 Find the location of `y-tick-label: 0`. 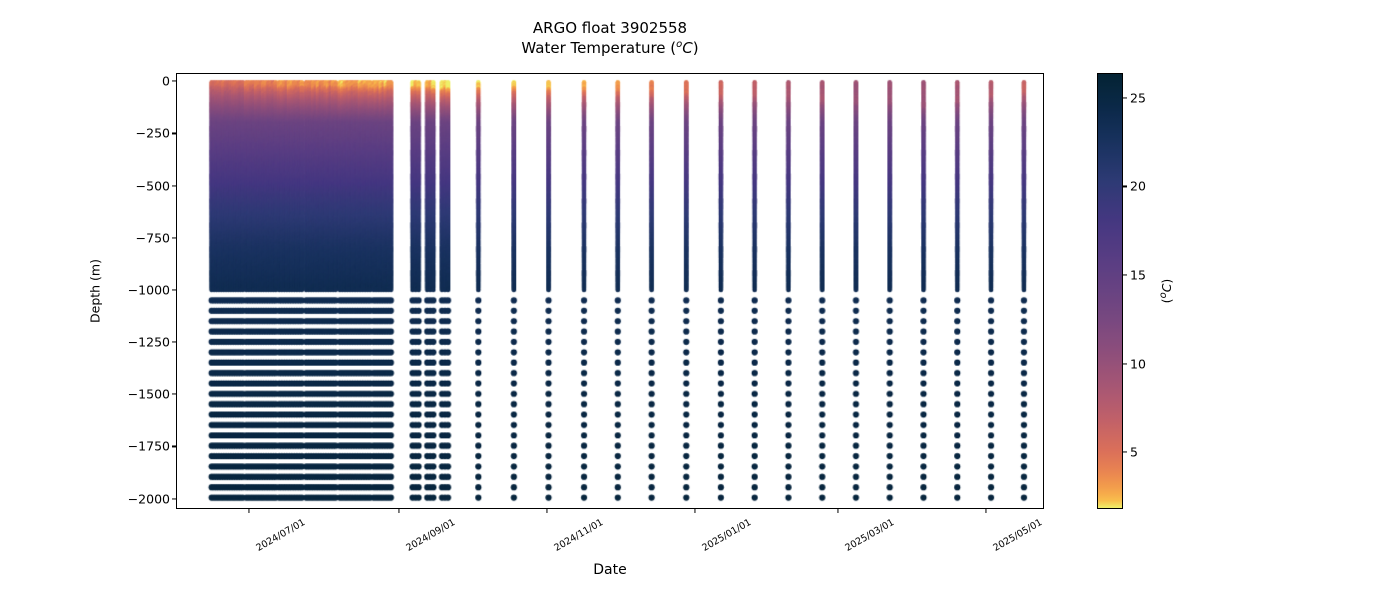

y-tick-label: 0 is located at coordinates (166, 81).